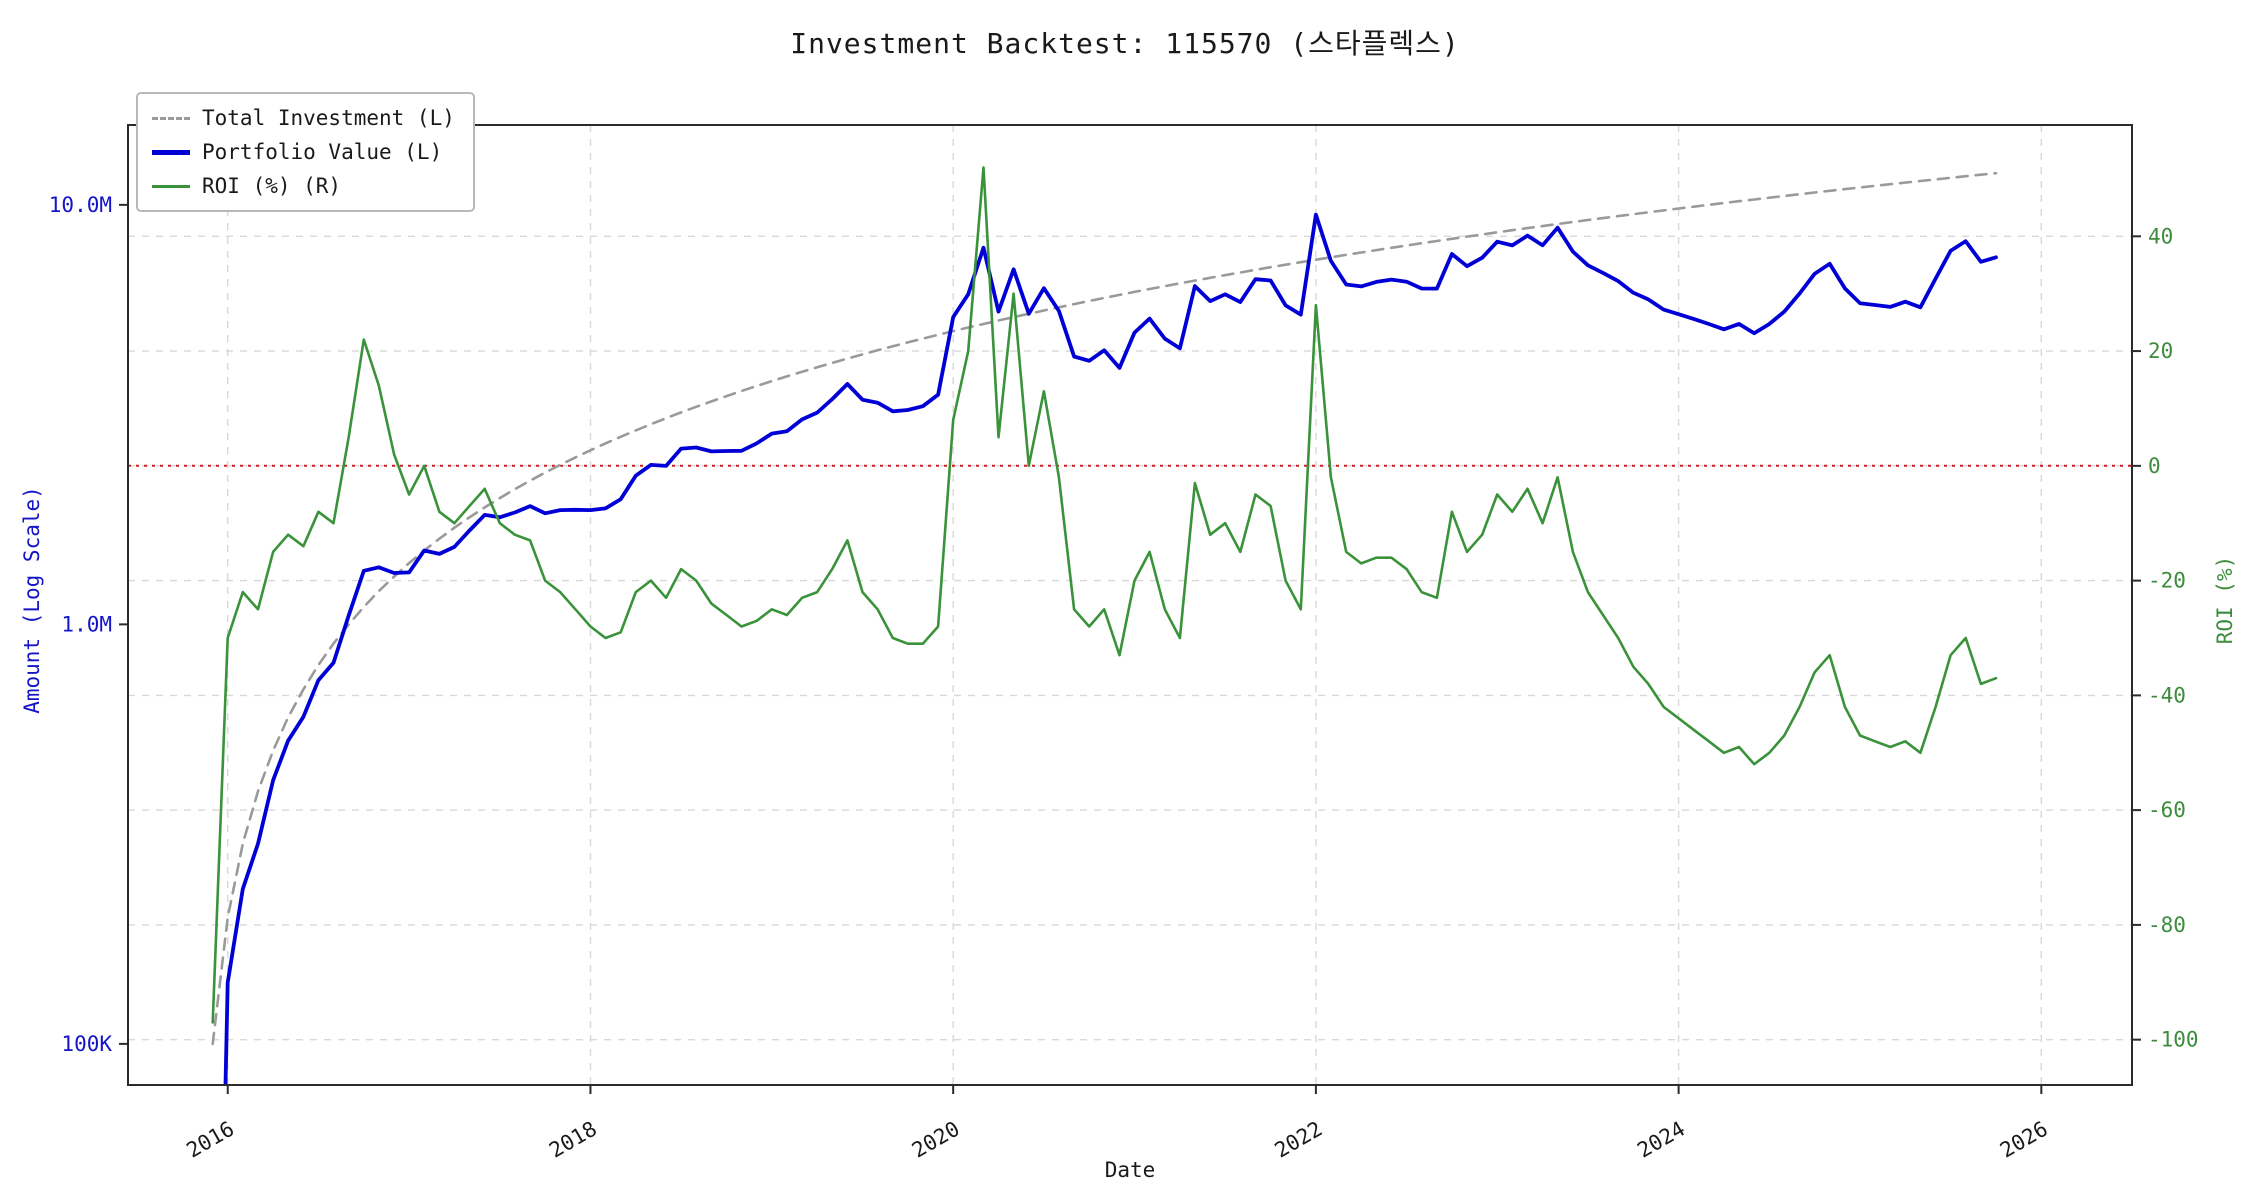 The image size is (2250, 1200). I want to click on x-tick-label: 2018, so click(573, 1140).